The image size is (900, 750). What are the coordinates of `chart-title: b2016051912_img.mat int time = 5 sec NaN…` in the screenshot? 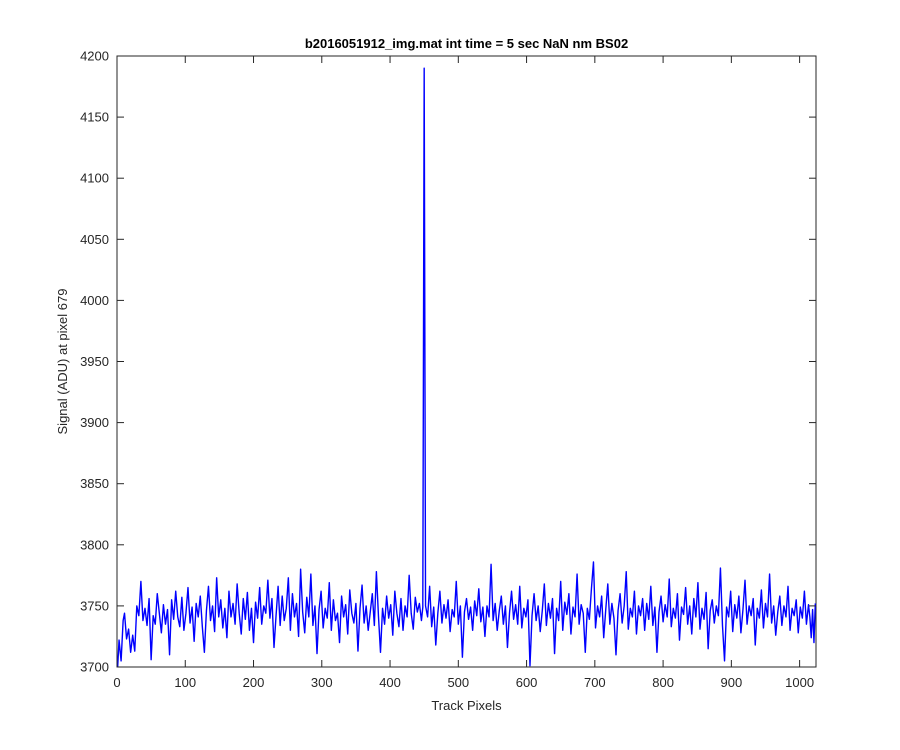 It's located at (466, 43).